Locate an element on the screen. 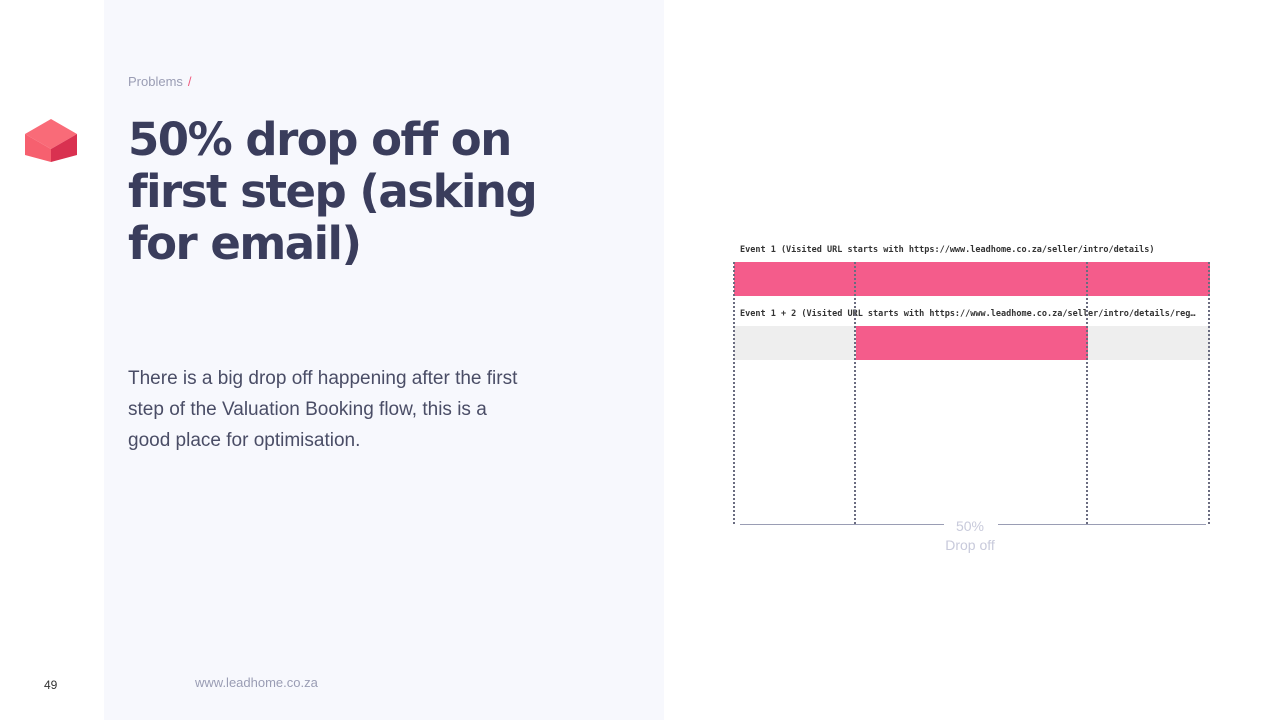 This screenshot has height=720, width=1280. drop-off-percent: 50% is located at coordinates (970, 526).